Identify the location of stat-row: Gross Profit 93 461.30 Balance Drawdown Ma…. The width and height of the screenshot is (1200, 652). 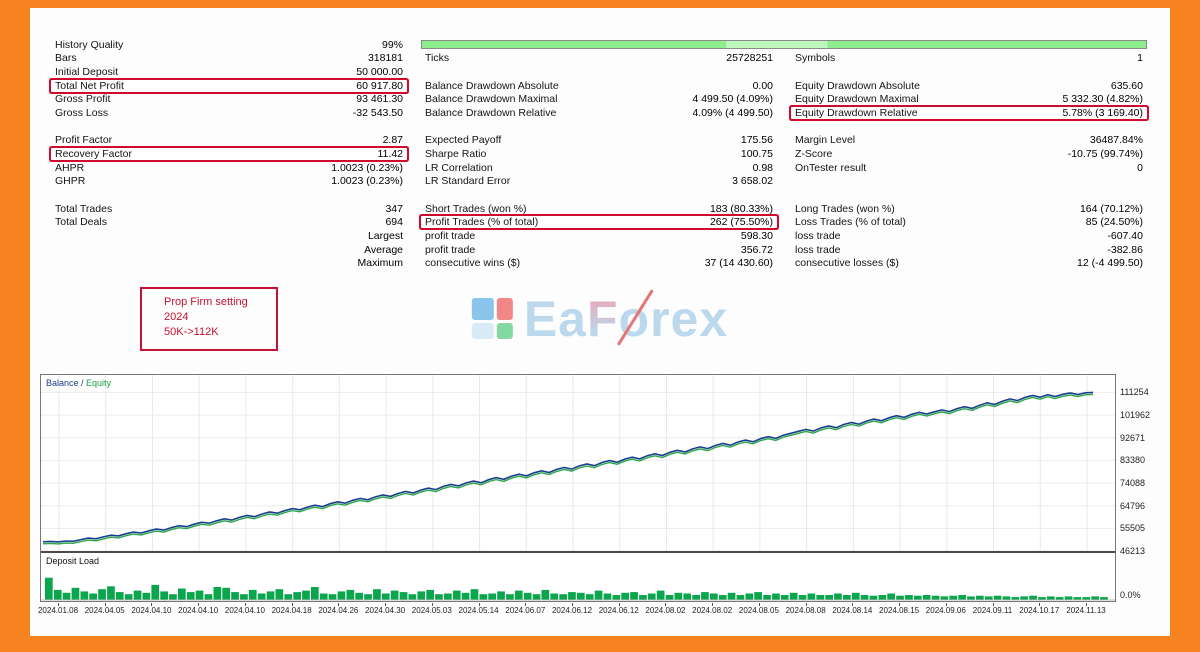
(600, 99).